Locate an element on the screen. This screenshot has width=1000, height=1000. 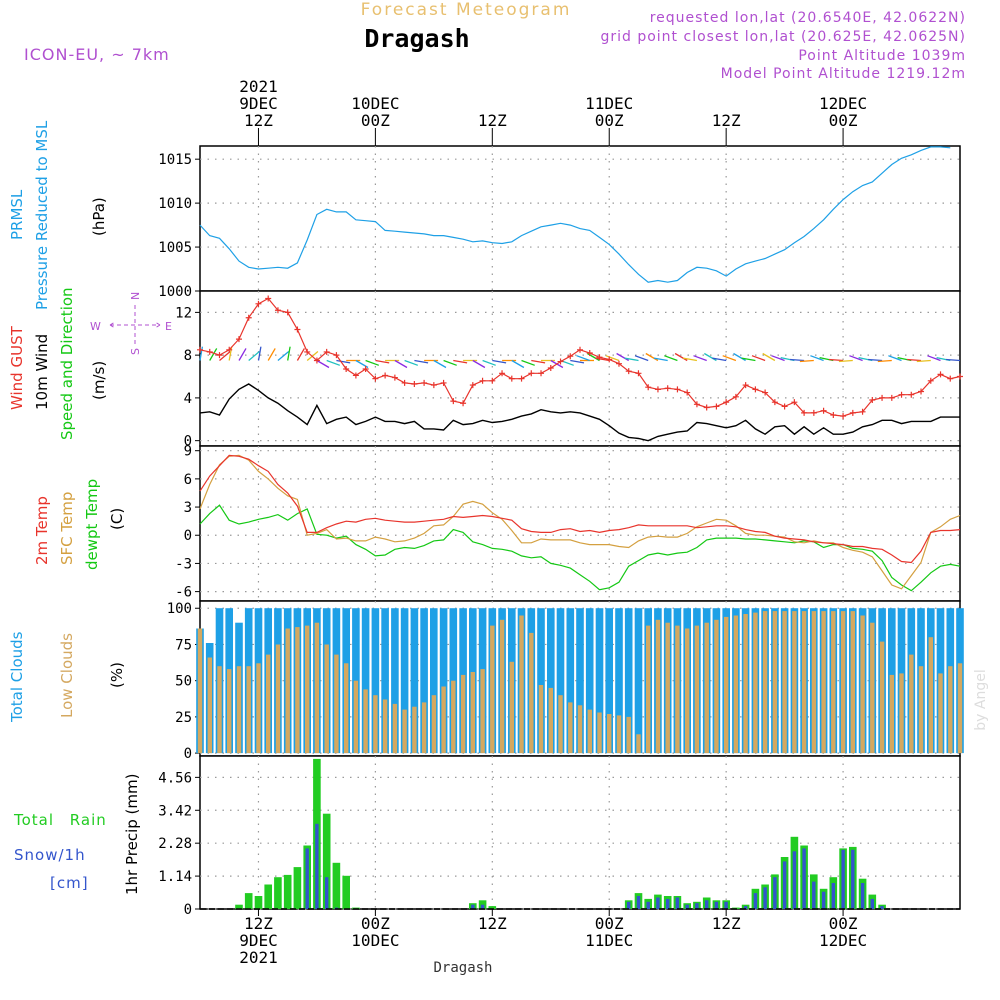
xtick-bottom-label: 2021 is located at coordinates (258, 957).